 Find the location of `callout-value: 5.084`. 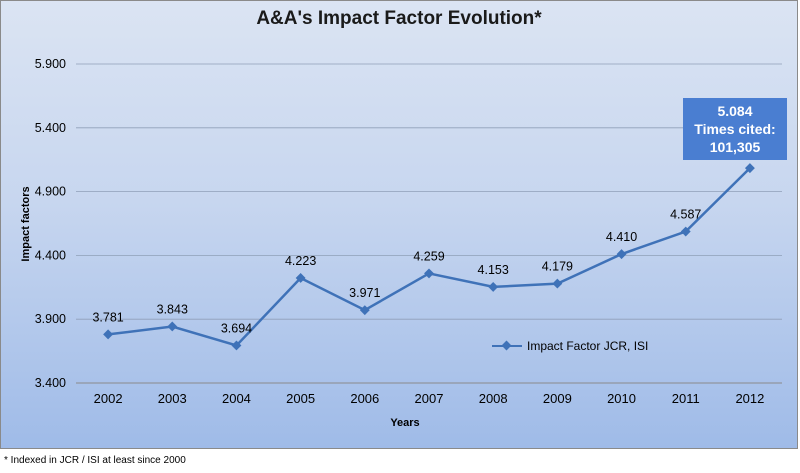

callout-value: 5.084 is located at coordinates (734, 111).